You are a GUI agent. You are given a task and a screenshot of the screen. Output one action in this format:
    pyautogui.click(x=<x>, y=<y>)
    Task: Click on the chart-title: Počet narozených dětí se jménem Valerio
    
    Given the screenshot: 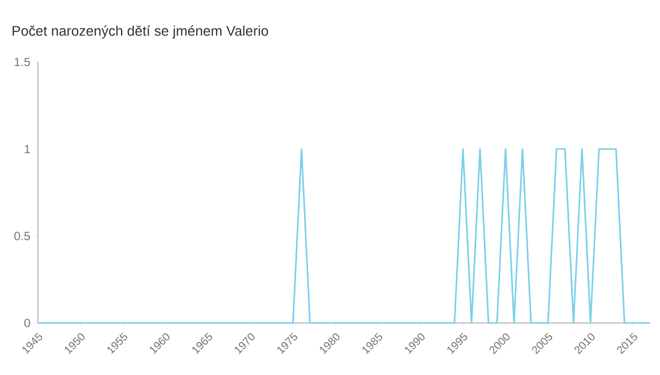 What is the action you would take?
    pyautogui.click(x=140, y=32)
    